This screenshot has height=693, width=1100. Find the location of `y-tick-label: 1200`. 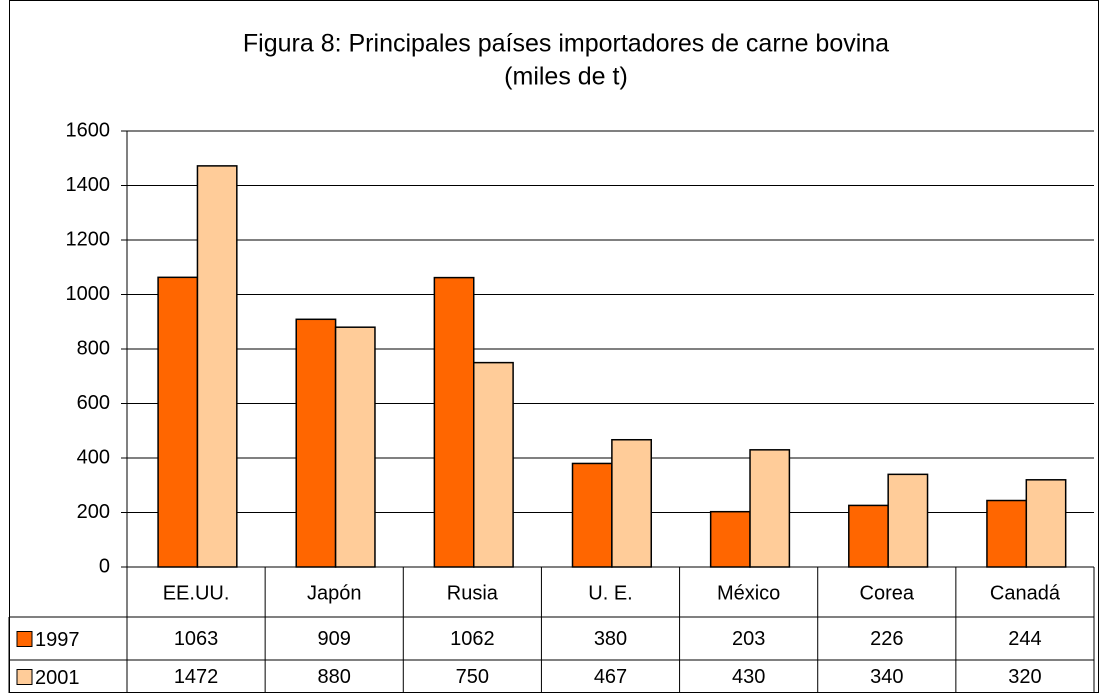

y-tick-label: 1200 is located at coordinates (88, 239).